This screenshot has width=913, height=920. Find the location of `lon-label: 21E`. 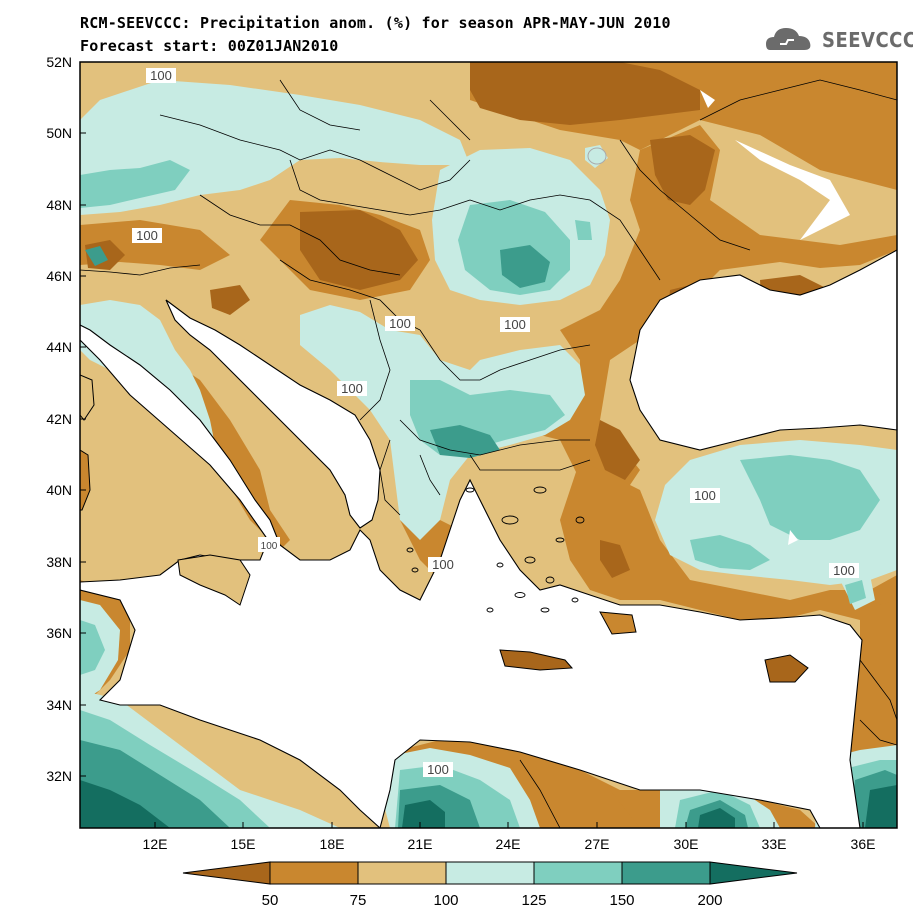

lon-label: 21E is located at coordinates (420, 844).